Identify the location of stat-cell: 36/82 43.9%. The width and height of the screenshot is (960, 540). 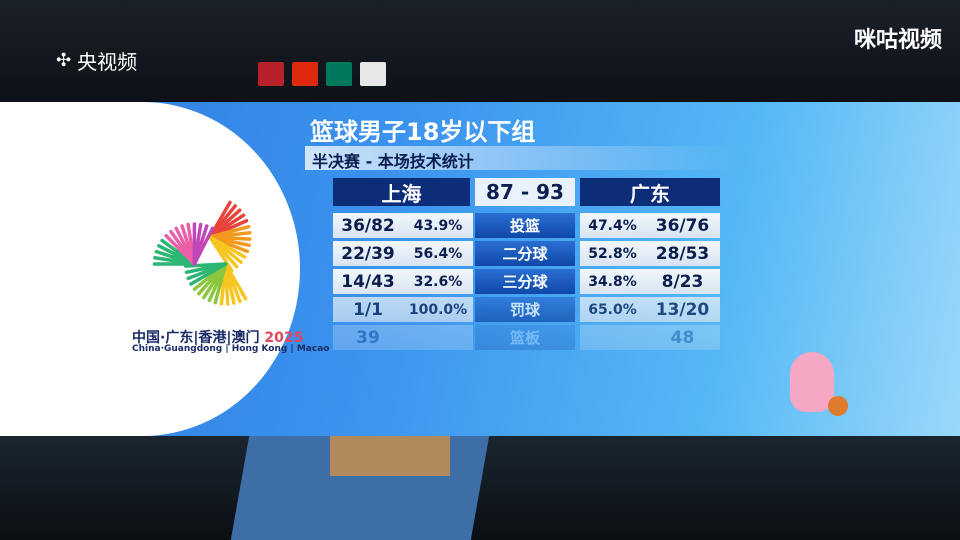
(403, 225).